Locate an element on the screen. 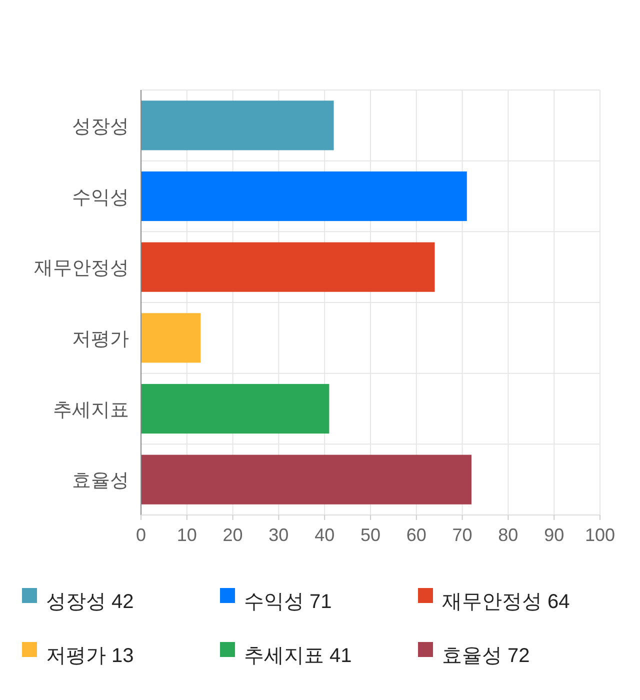 Image resolution: width=640 pixels, height=700 pixels. y-tick-label: 수익성 is located at coordinates (100, 197).